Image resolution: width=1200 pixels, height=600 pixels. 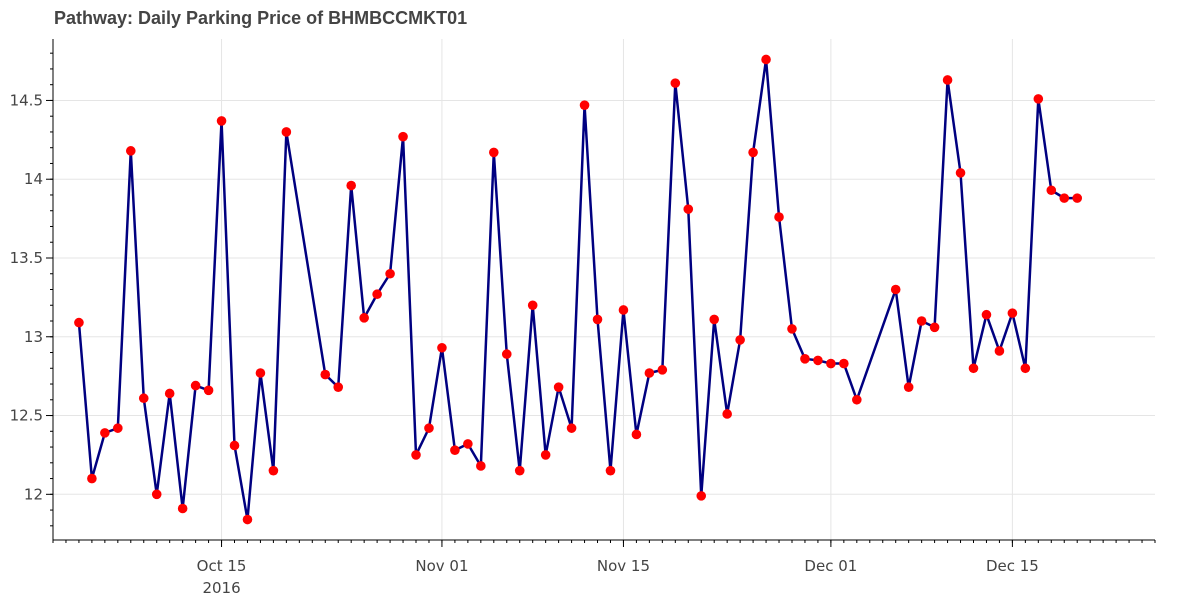 What do you see at coordinates (221, 588) in the screenshot?
I see `x-tick-sublabel: 2016` at bounding box center [221, 588].